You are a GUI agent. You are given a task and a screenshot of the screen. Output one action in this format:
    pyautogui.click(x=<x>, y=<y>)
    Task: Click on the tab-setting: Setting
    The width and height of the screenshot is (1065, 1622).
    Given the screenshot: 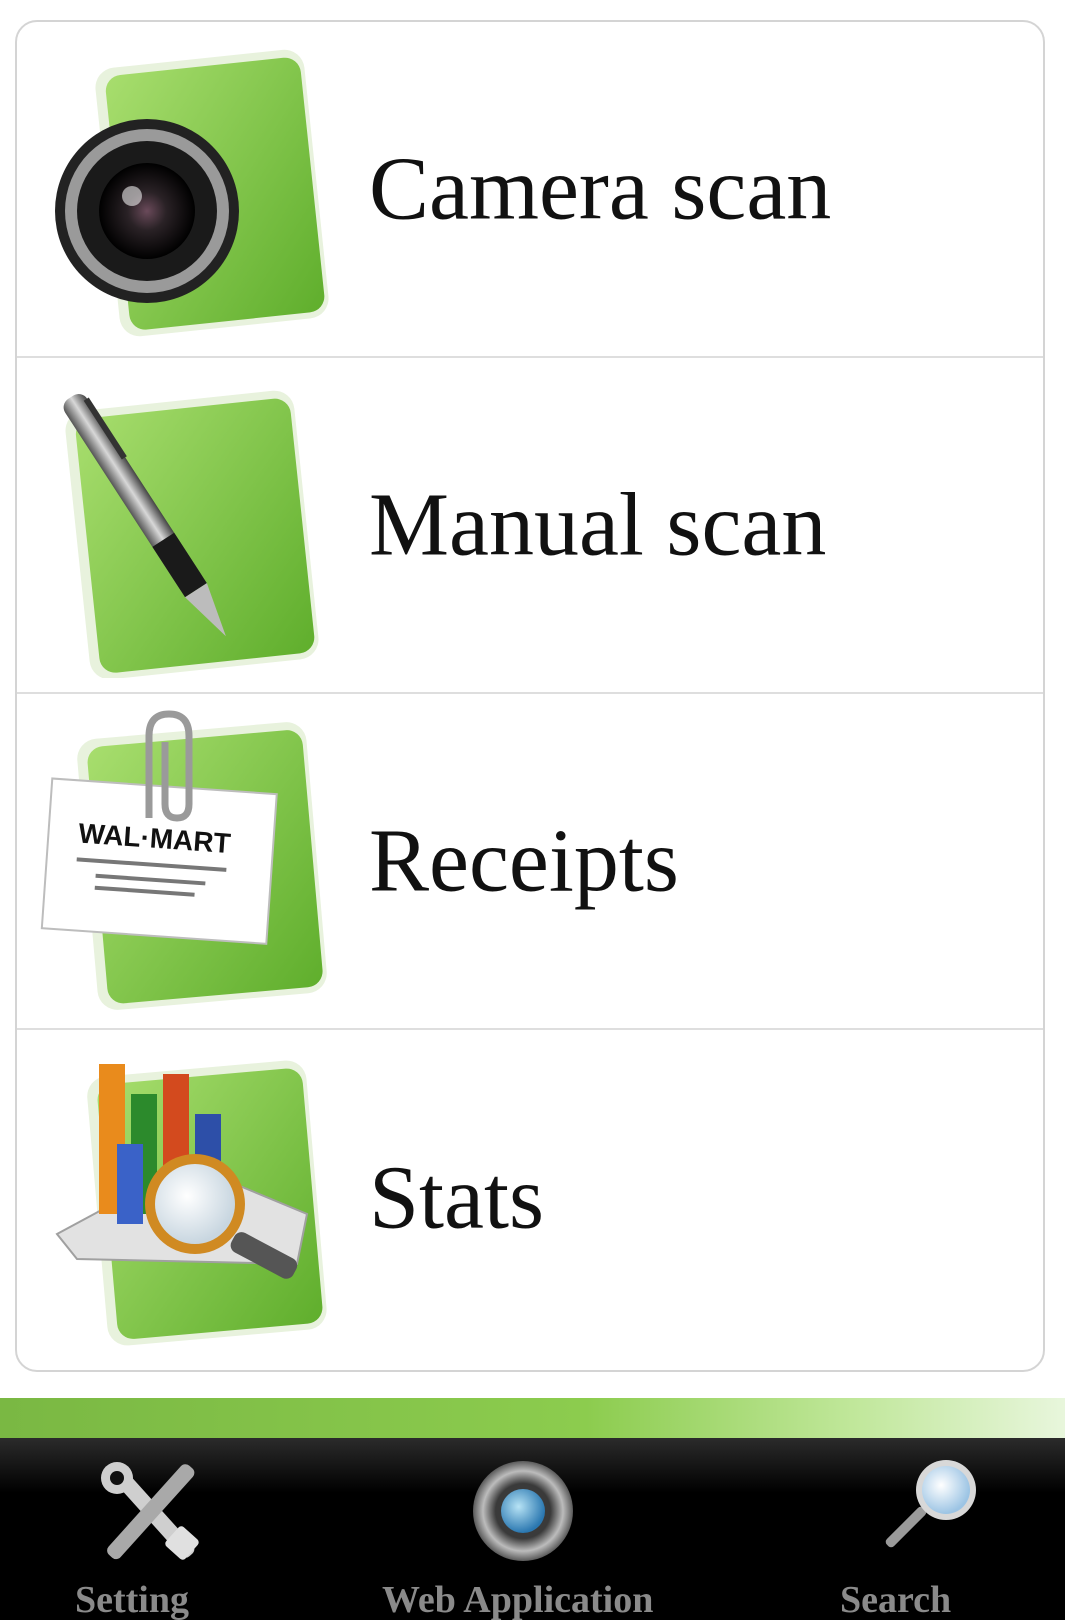 What is the action you would take?
    pyautogui.click(x=150, y=1529)
    